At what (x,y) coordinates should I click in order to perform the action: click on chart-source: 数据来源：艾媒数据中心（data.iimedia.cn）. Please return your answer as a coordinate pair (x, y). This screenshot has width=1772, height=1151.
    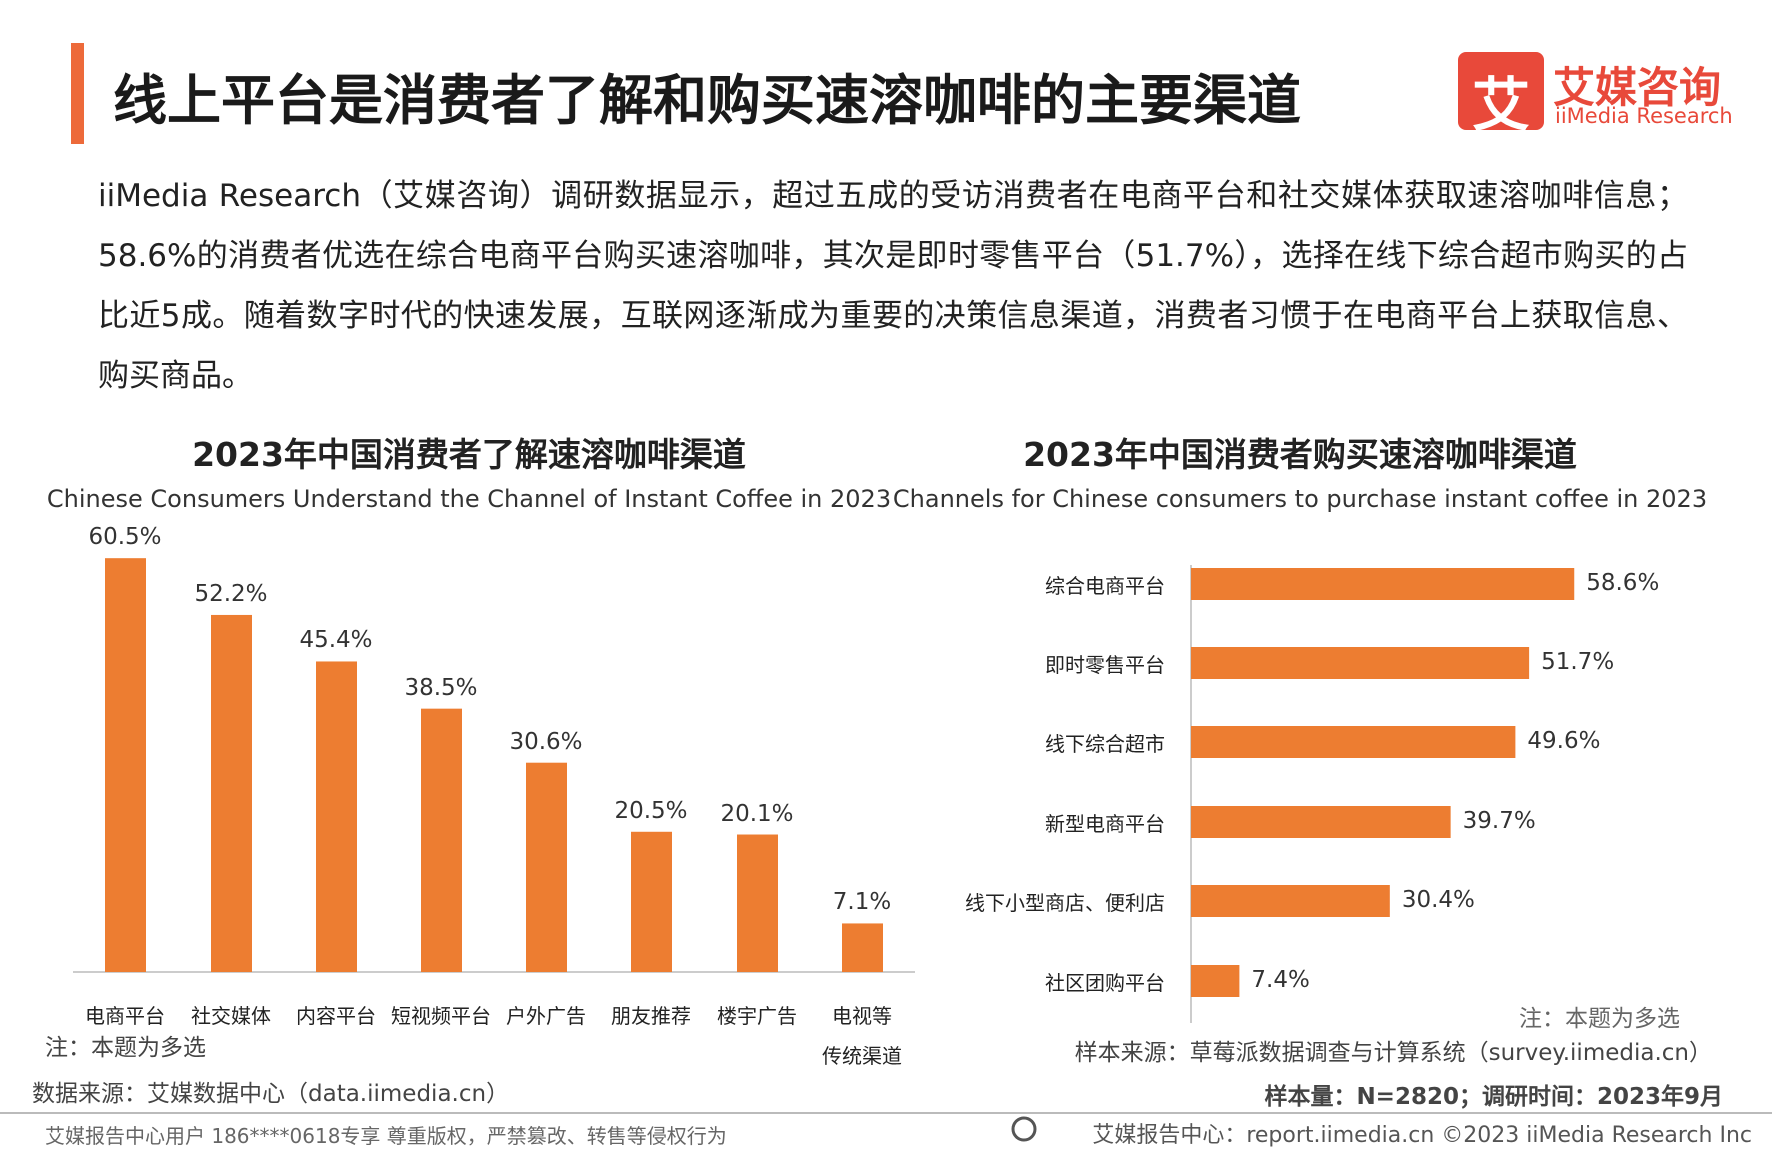
    Looking at the image, I should click on (271, 1094).